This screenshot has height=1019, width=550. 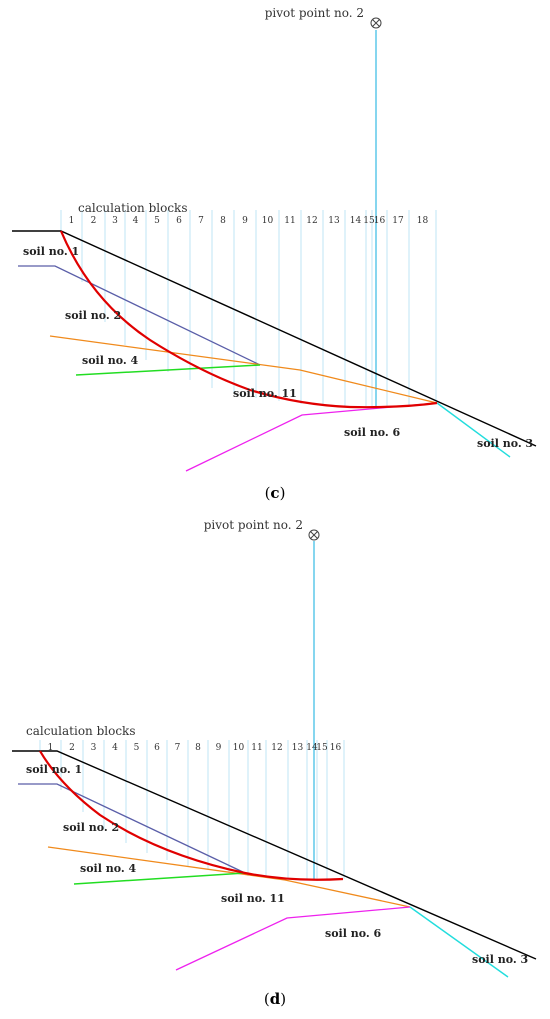 What do you see at coordinates (423, 221) in the screenshot?
I see `block-number: 18` at bounding box center [423, 221].